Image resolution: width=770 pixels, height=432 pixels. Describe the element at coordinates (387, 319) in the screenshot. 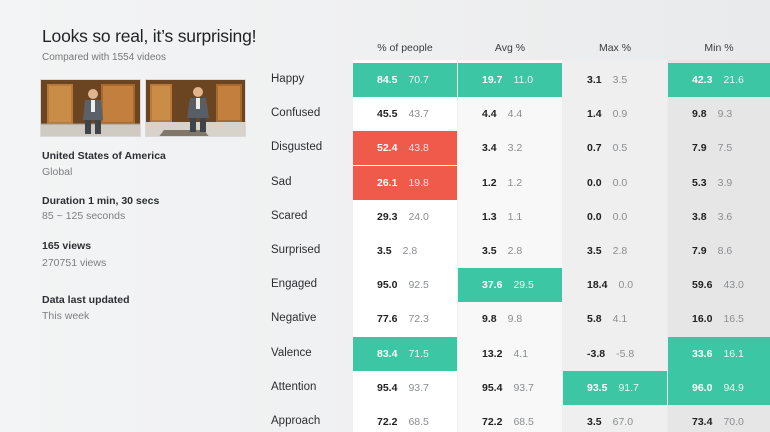

I see `cell-value: 77.6` at that location.